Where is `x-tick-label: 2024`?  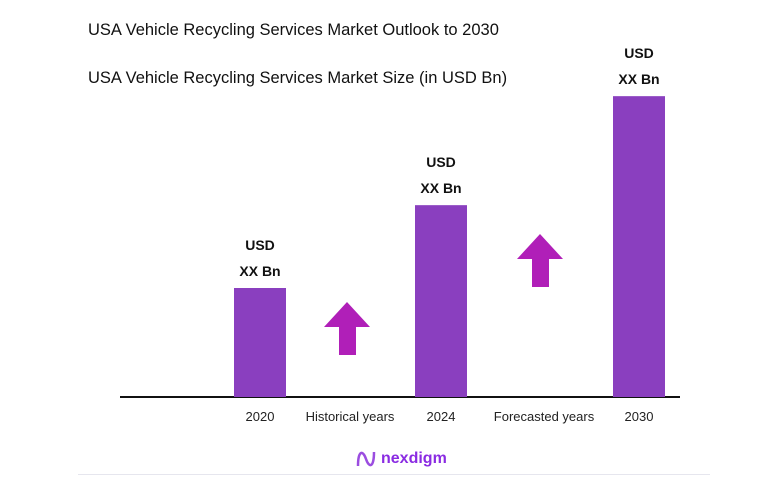 x-tick-label: 2024 is located at coordinates (441, 416).